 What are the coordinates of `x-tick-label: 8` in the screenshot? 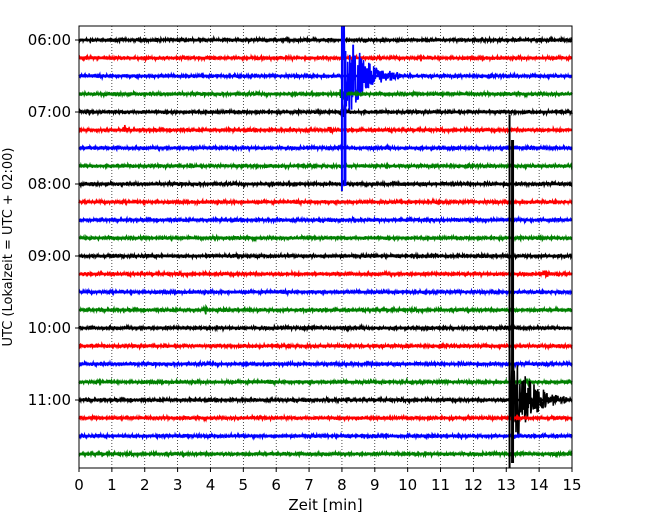 It's located at (342, 485).